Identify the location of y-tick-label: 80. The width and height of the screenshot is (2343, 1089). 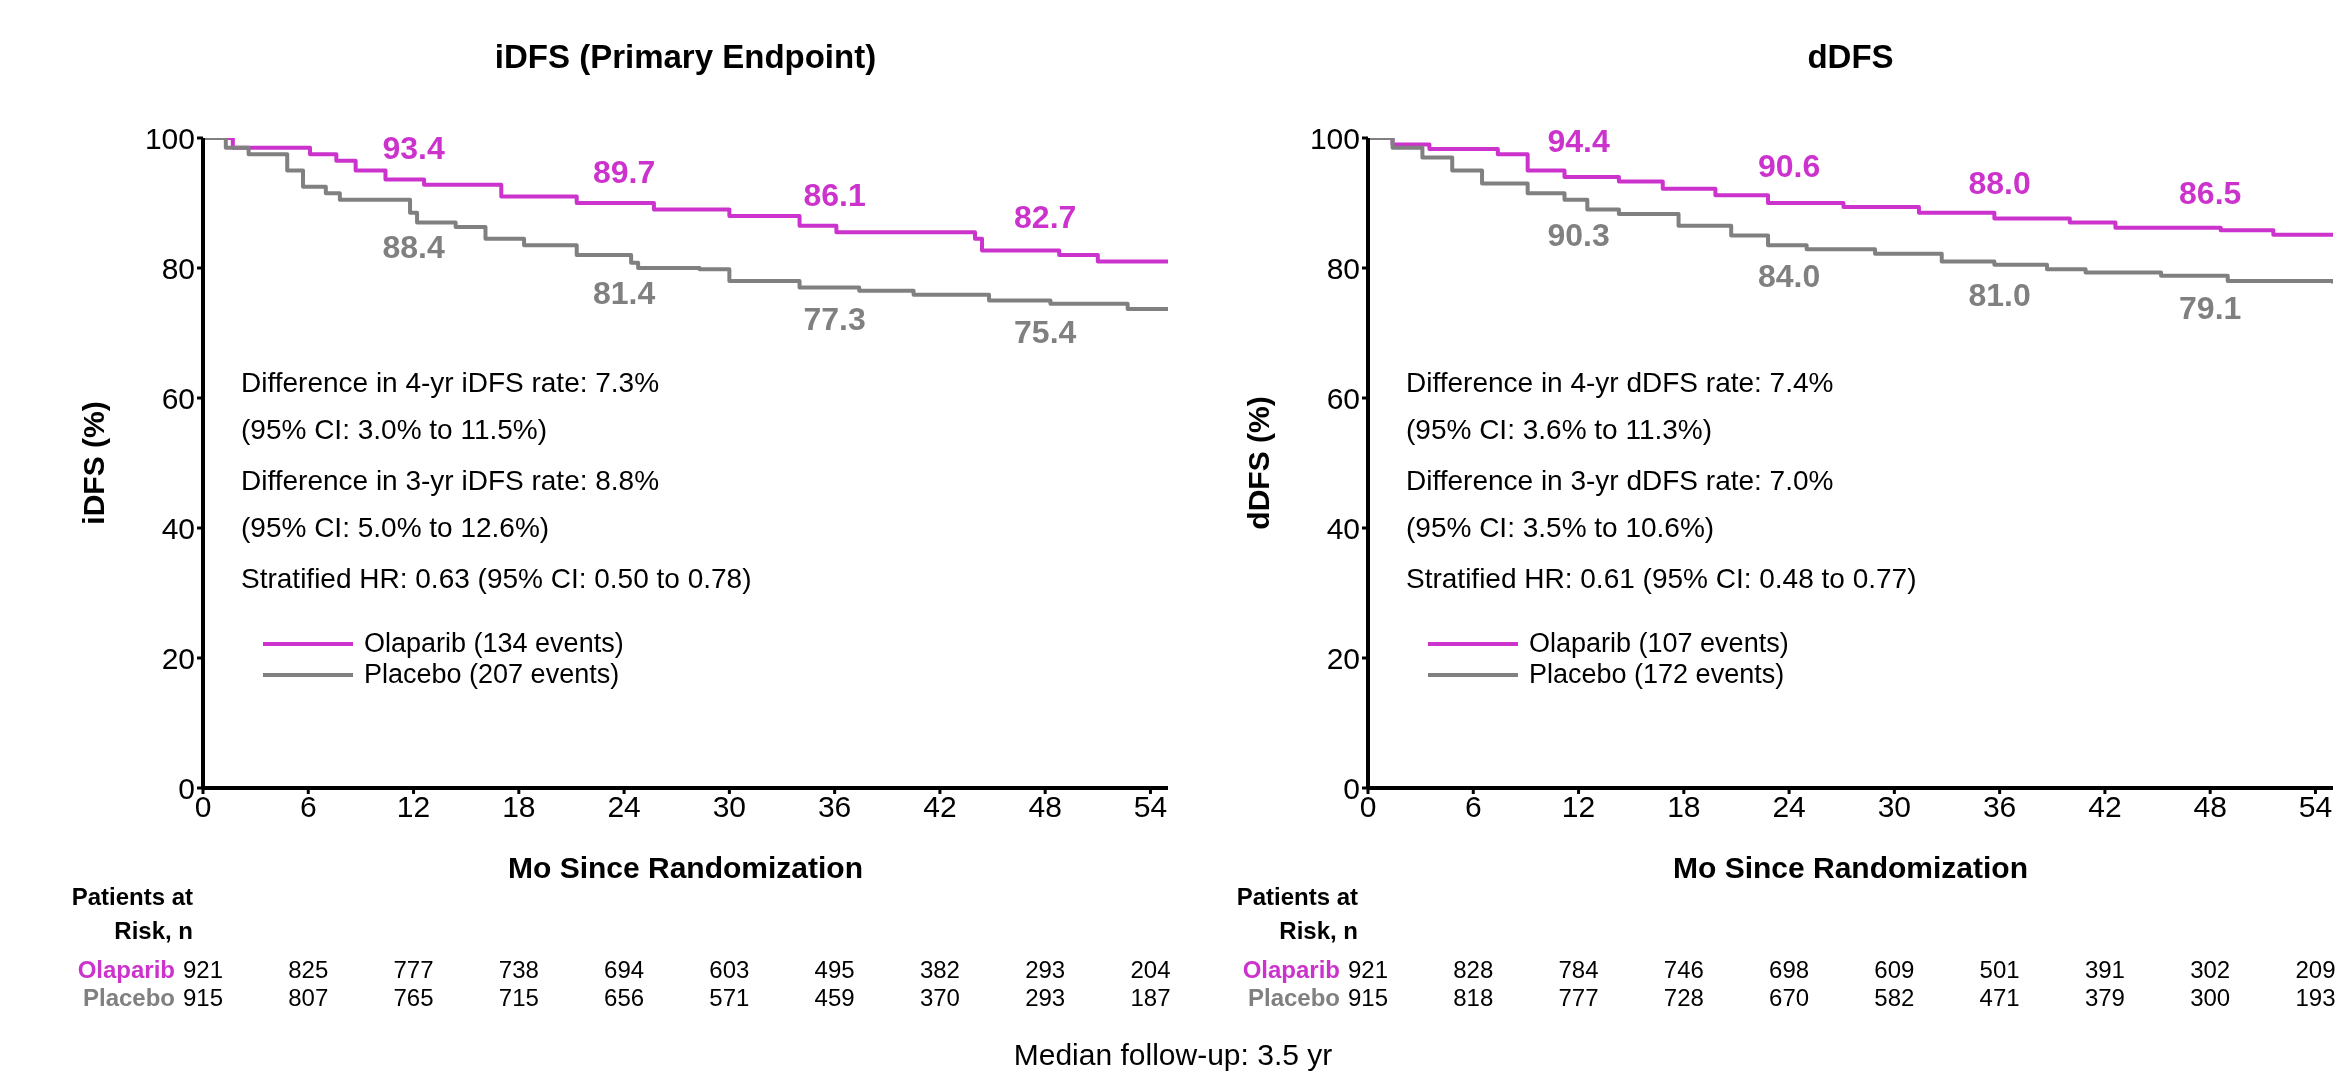
(1343, 268).